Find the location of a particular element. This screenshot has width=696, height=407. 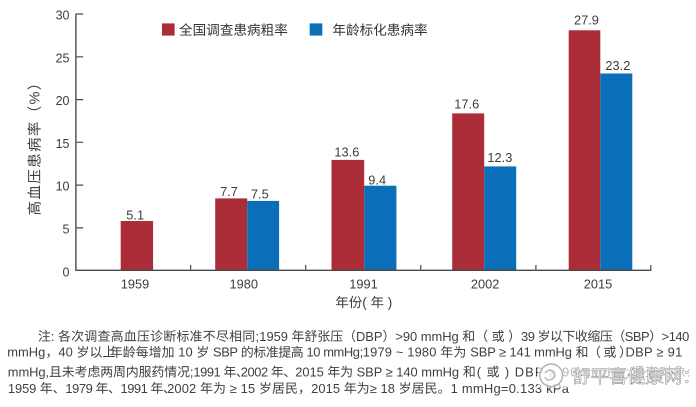

svg-text: DBP ≥ 91 is located at coordinates (654, 352).